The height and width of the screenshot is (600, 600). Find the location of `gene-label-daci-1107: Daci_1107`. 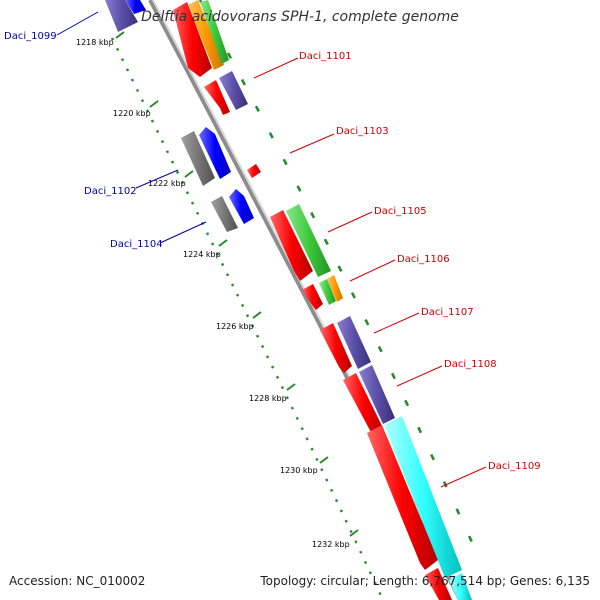

gene-label-daci-1107: Daci_1107 is located at coordinates (447, 312).